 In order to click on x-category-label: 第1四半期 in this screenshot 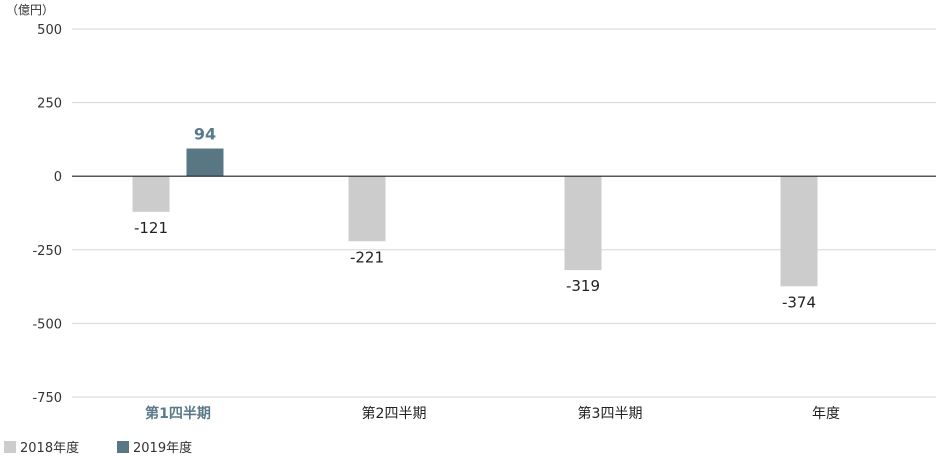, I will do `click(178, 413)`.